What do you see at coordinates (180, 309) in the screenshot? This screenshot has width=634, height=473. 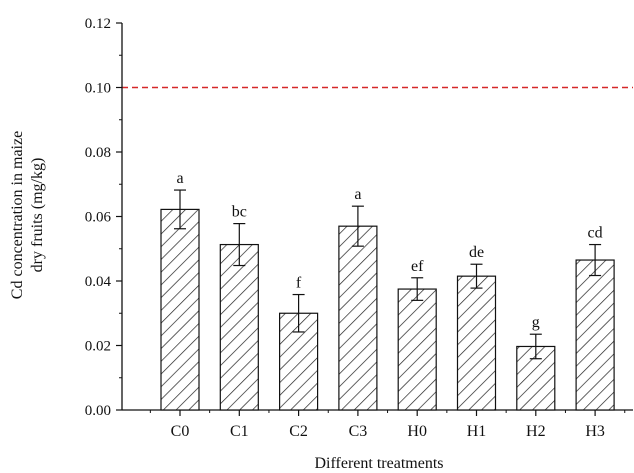 I see `bar-C0` at bounding box center [180, 309].